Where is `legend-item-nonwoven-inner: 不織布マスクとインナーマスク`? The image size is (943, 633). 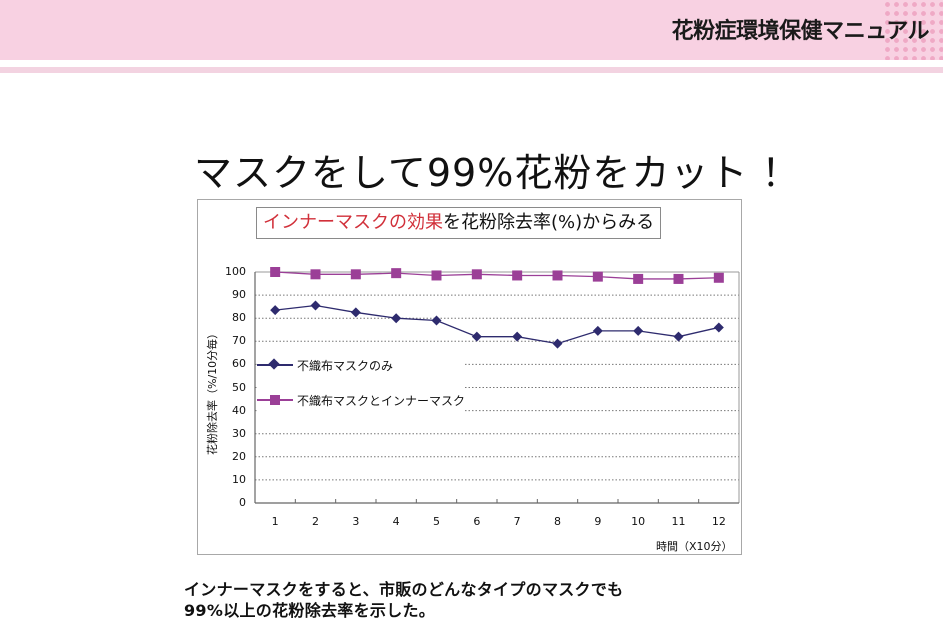 legend-item-nonwoven-inner: 不織布マスクとインナーマスク is located at coordinates (361, 400).